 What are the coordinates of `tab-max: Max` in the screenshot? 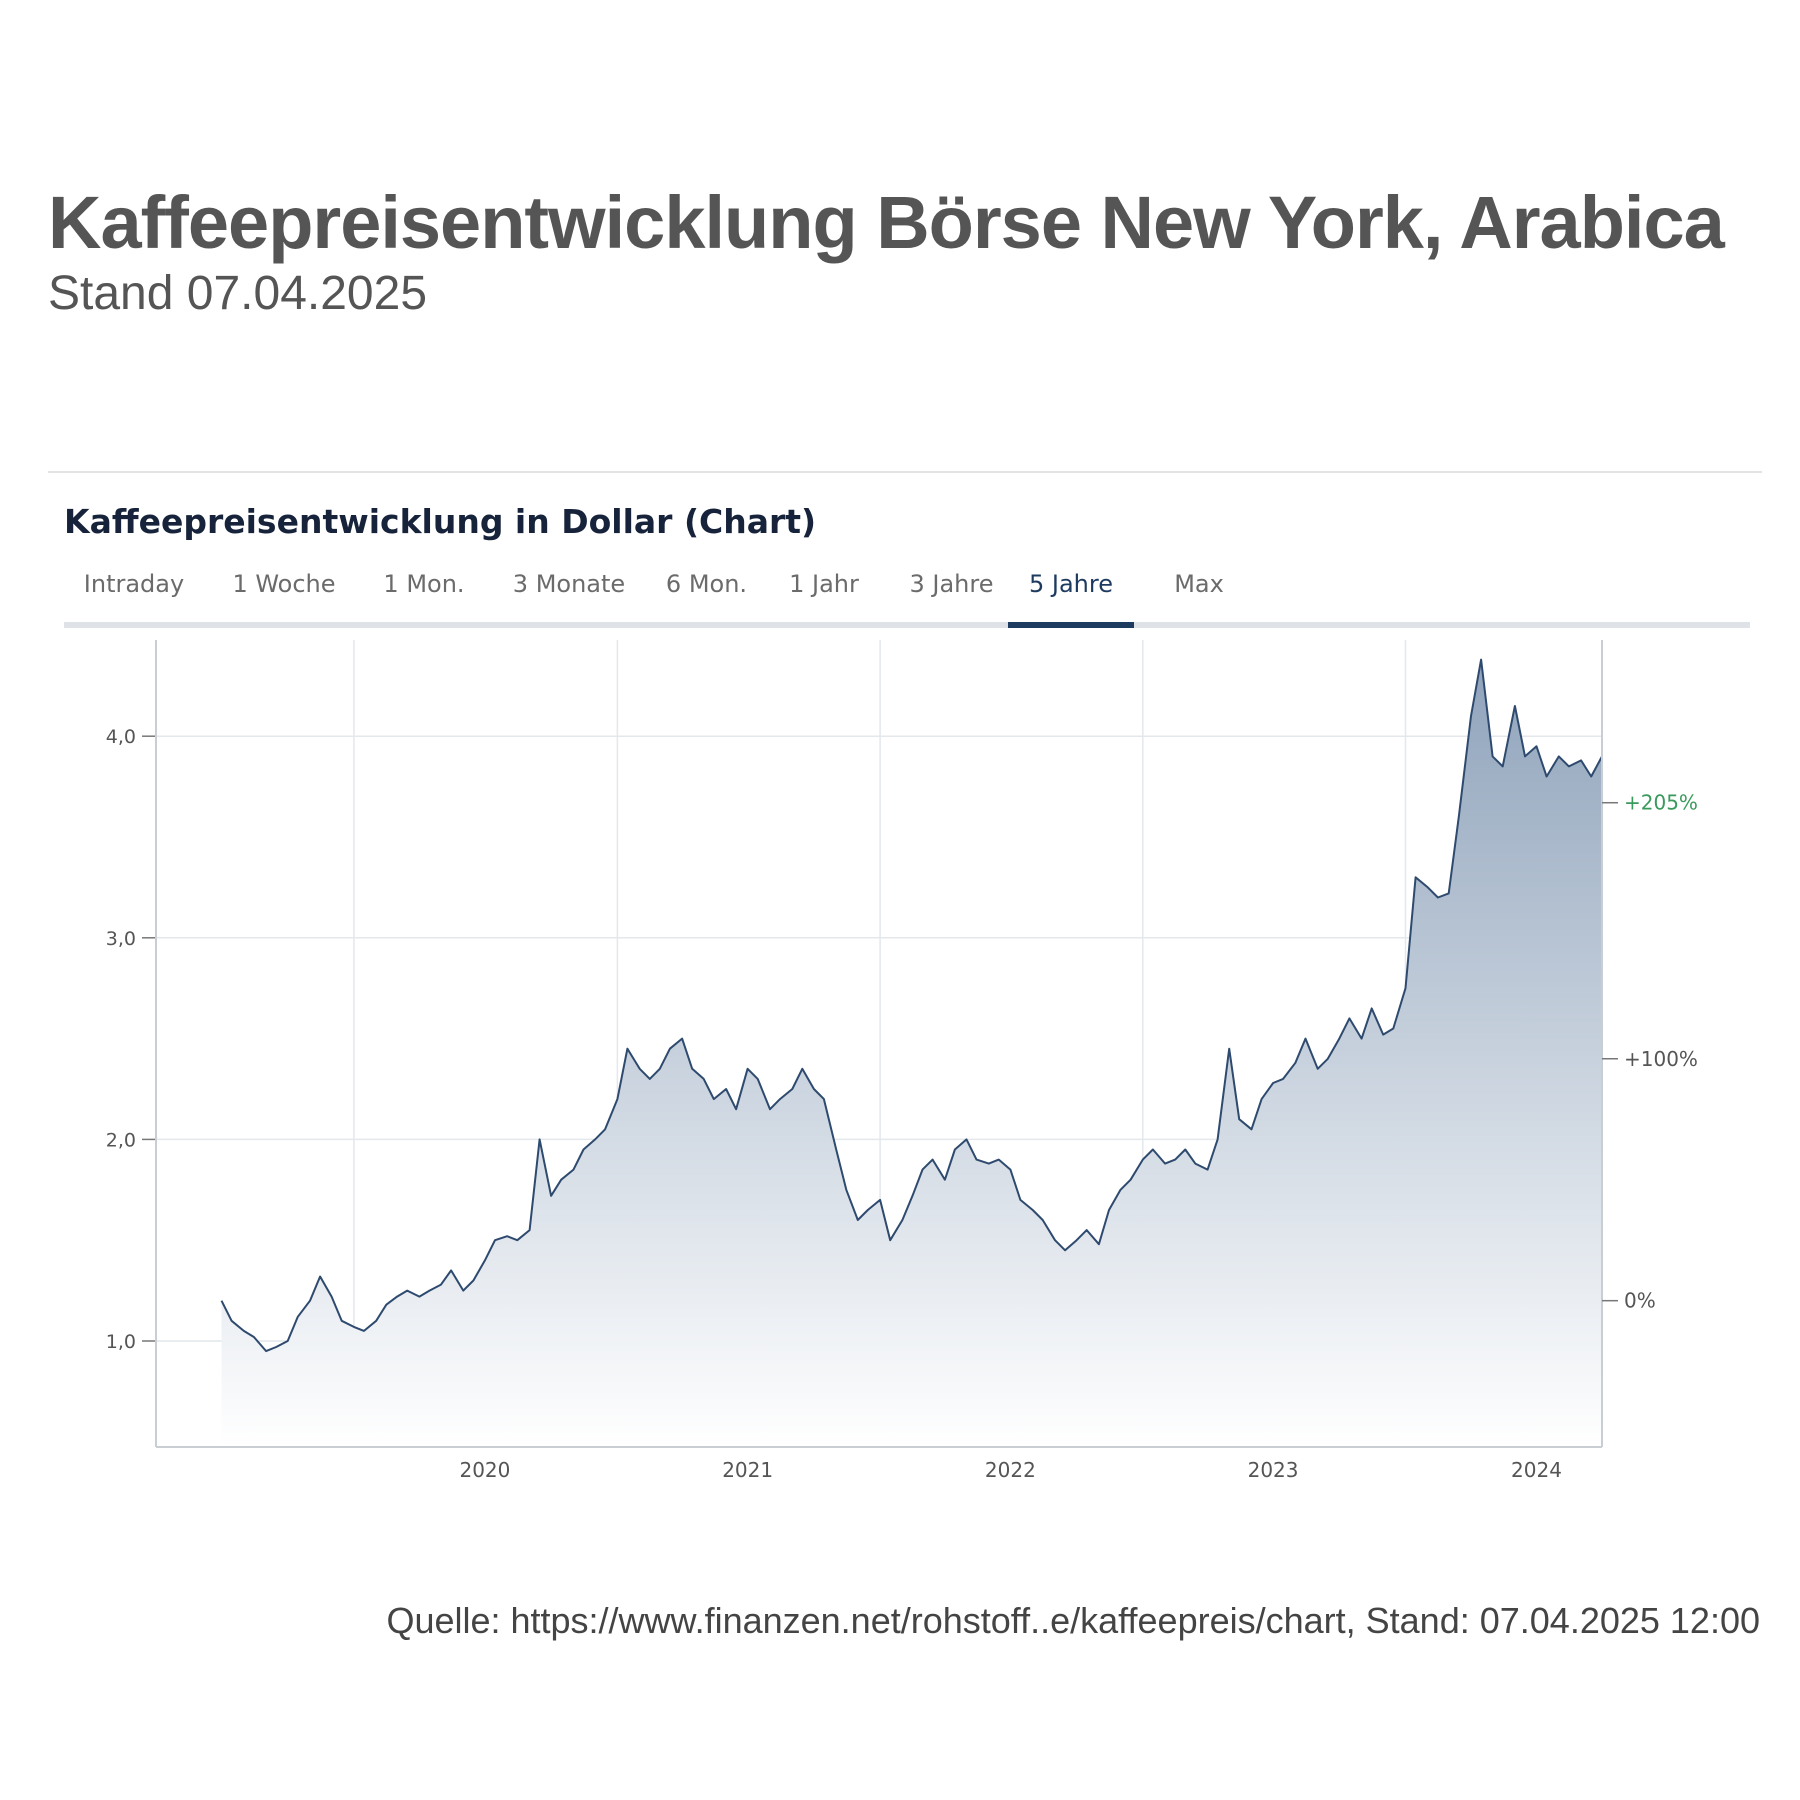 It's located at (1199, 584).